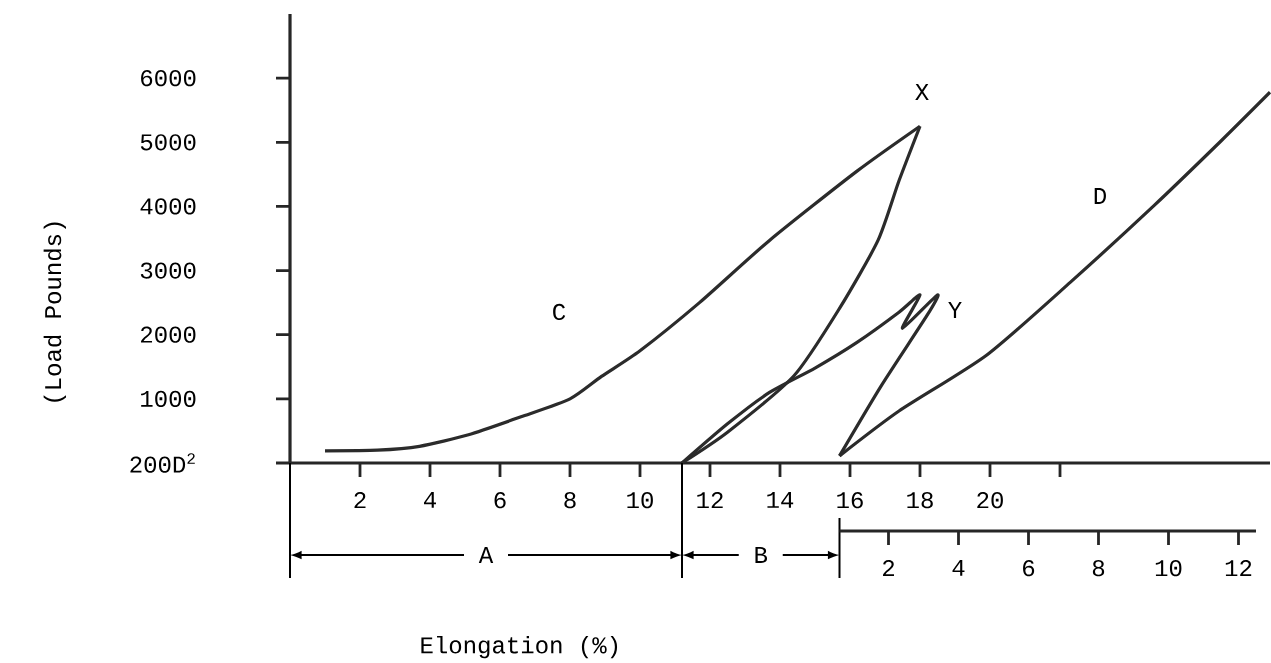 This screenshot has height=663, width=1271. I want to click on y-tick-label: 3000, so click(168, 270).